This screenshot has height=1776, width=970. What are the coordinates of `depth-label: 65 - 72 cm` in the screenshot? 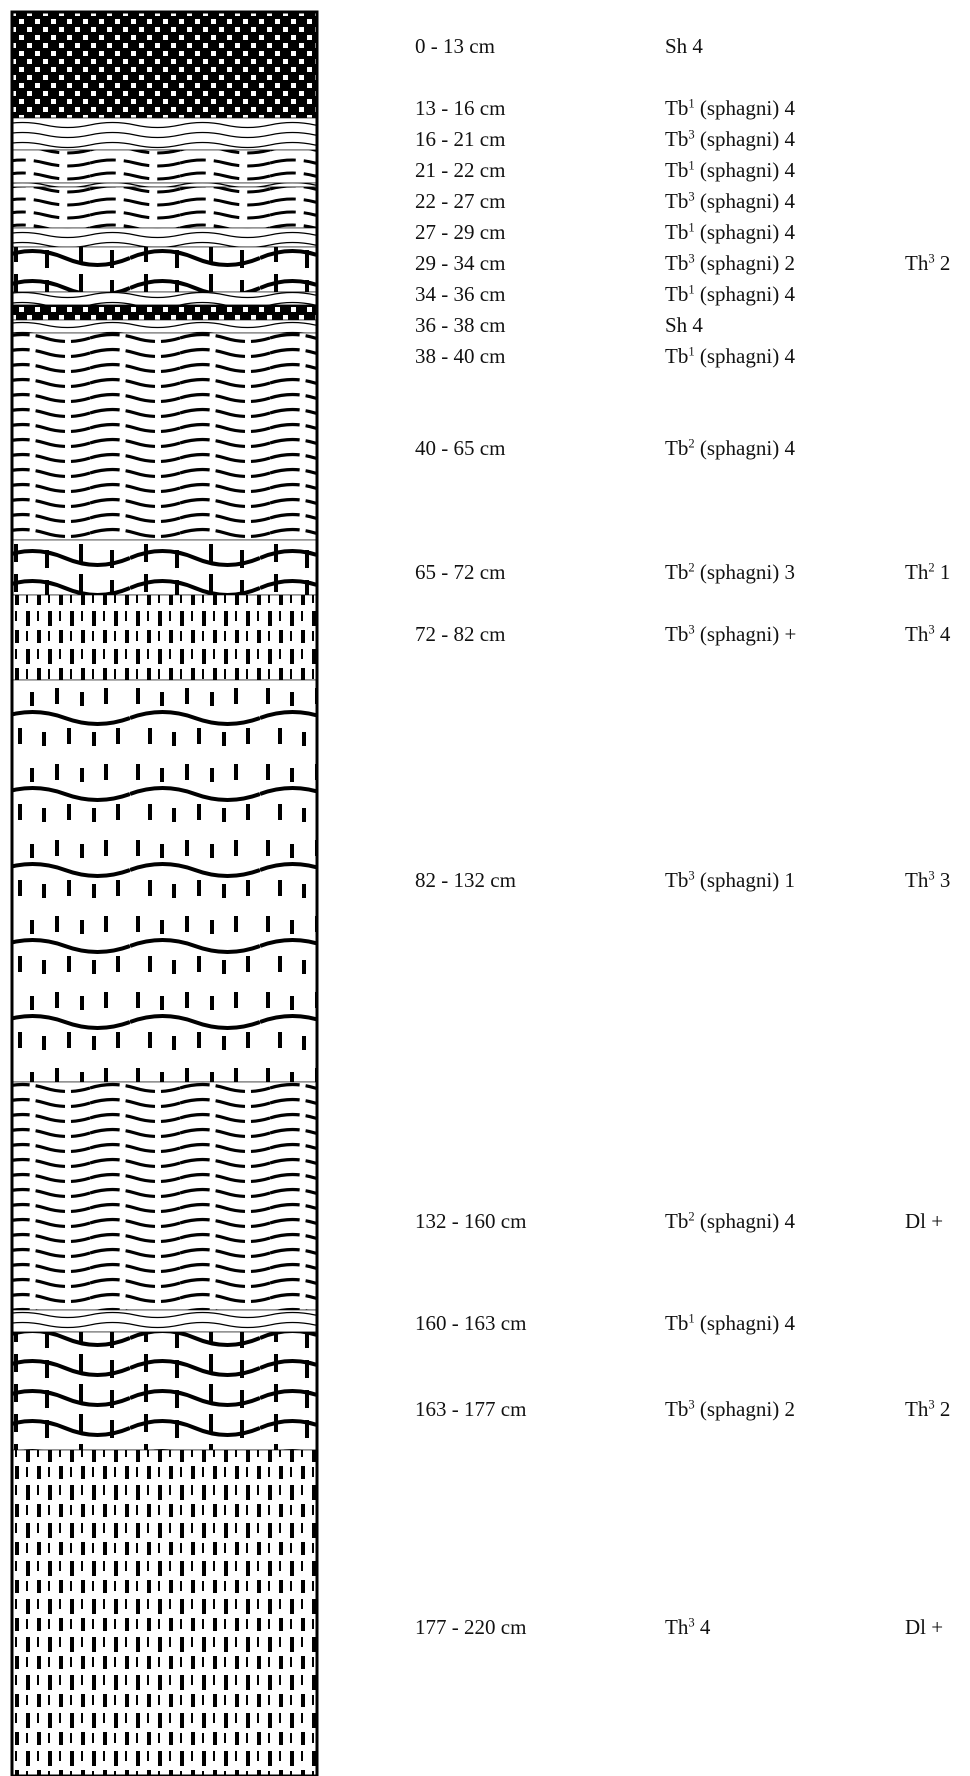 It's located at (460, 572).